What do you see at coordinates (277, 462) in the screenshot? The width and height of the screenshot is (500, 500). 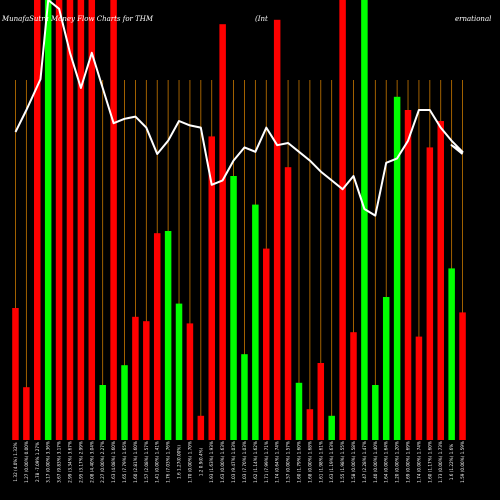 I see `x-tick-label: 1.74 (0.64%) 1.74%` at bounding box center [277, 462].